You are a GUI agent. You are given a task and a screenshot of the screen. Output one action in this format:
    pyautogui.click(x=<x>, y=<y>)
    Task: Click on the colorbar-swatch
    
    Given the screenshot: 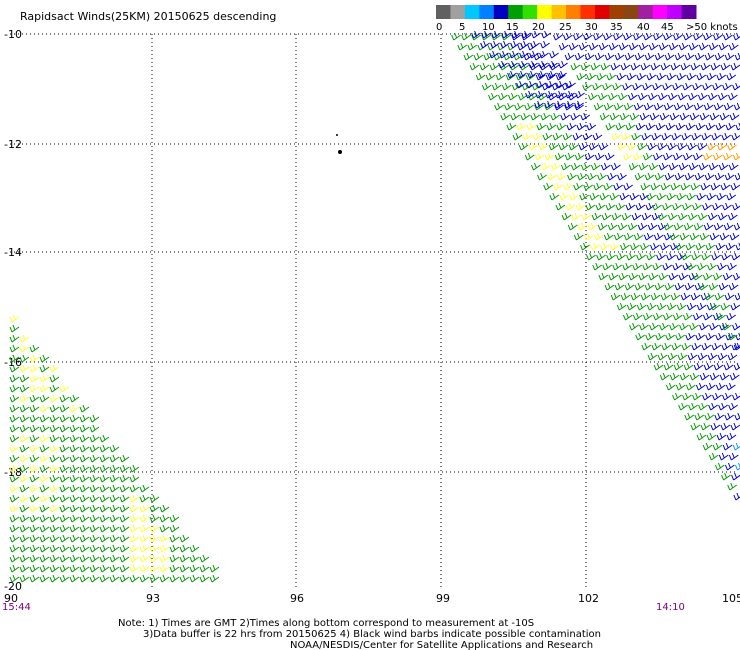 What is the action you would take?
    pyautogui.click(x=501, y=12)
    